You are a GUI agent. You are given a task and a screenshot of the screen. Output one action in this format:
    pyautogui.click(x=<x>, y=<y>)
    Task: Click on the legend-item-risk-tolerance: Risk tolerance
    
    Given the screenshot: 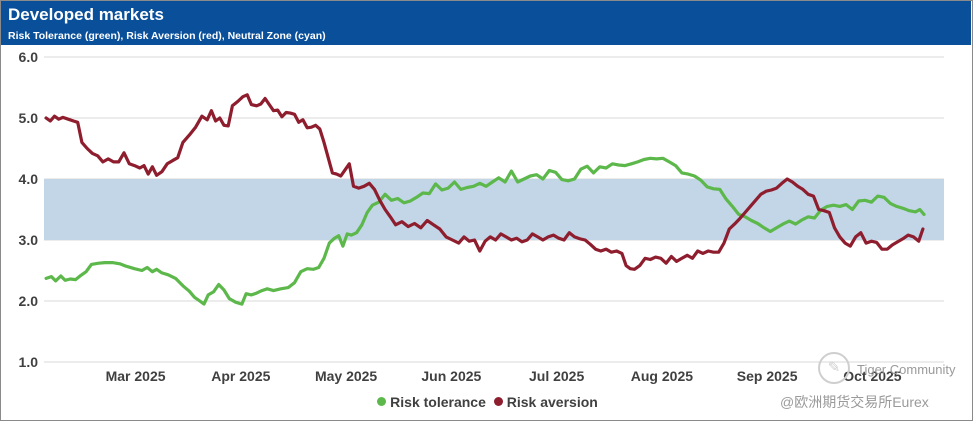 What is the action you would take?
    pyautogui.click(x=431, y=402)
    